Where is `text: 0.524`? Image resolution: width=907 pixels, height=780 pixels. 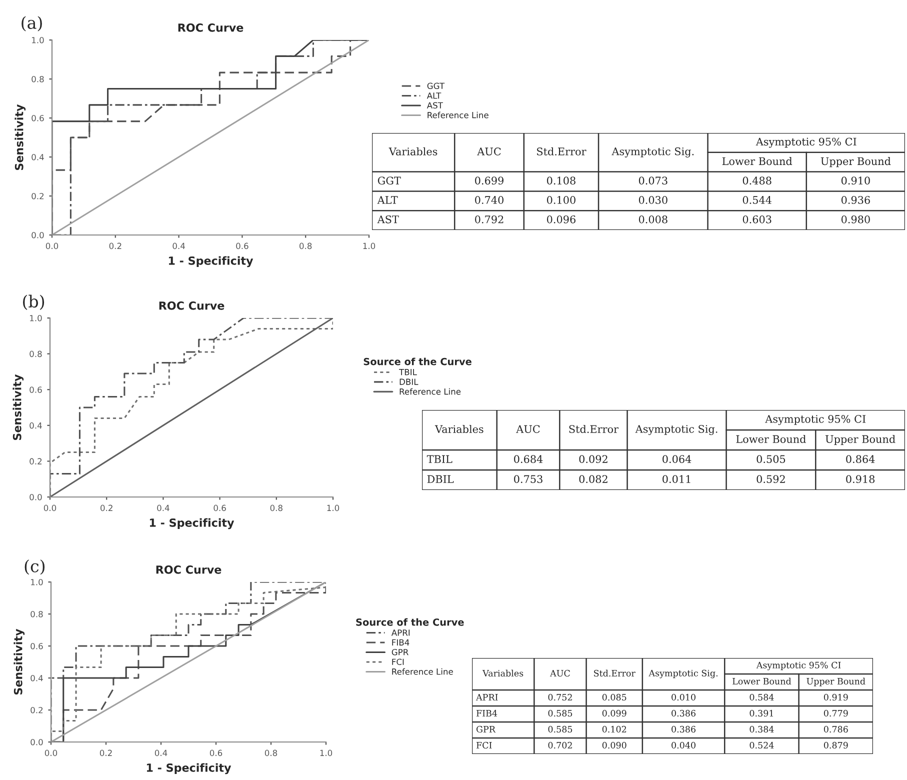 text: 0.524 is located at coordinates (762, 745).